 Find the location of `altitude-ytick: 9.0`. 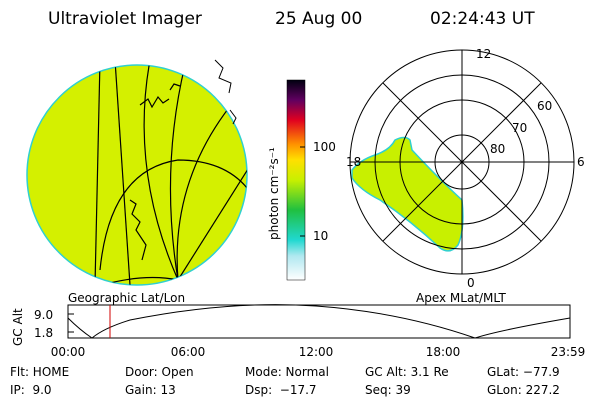

altitude-ytick: 9.0 is located at coordinates (43, 315).